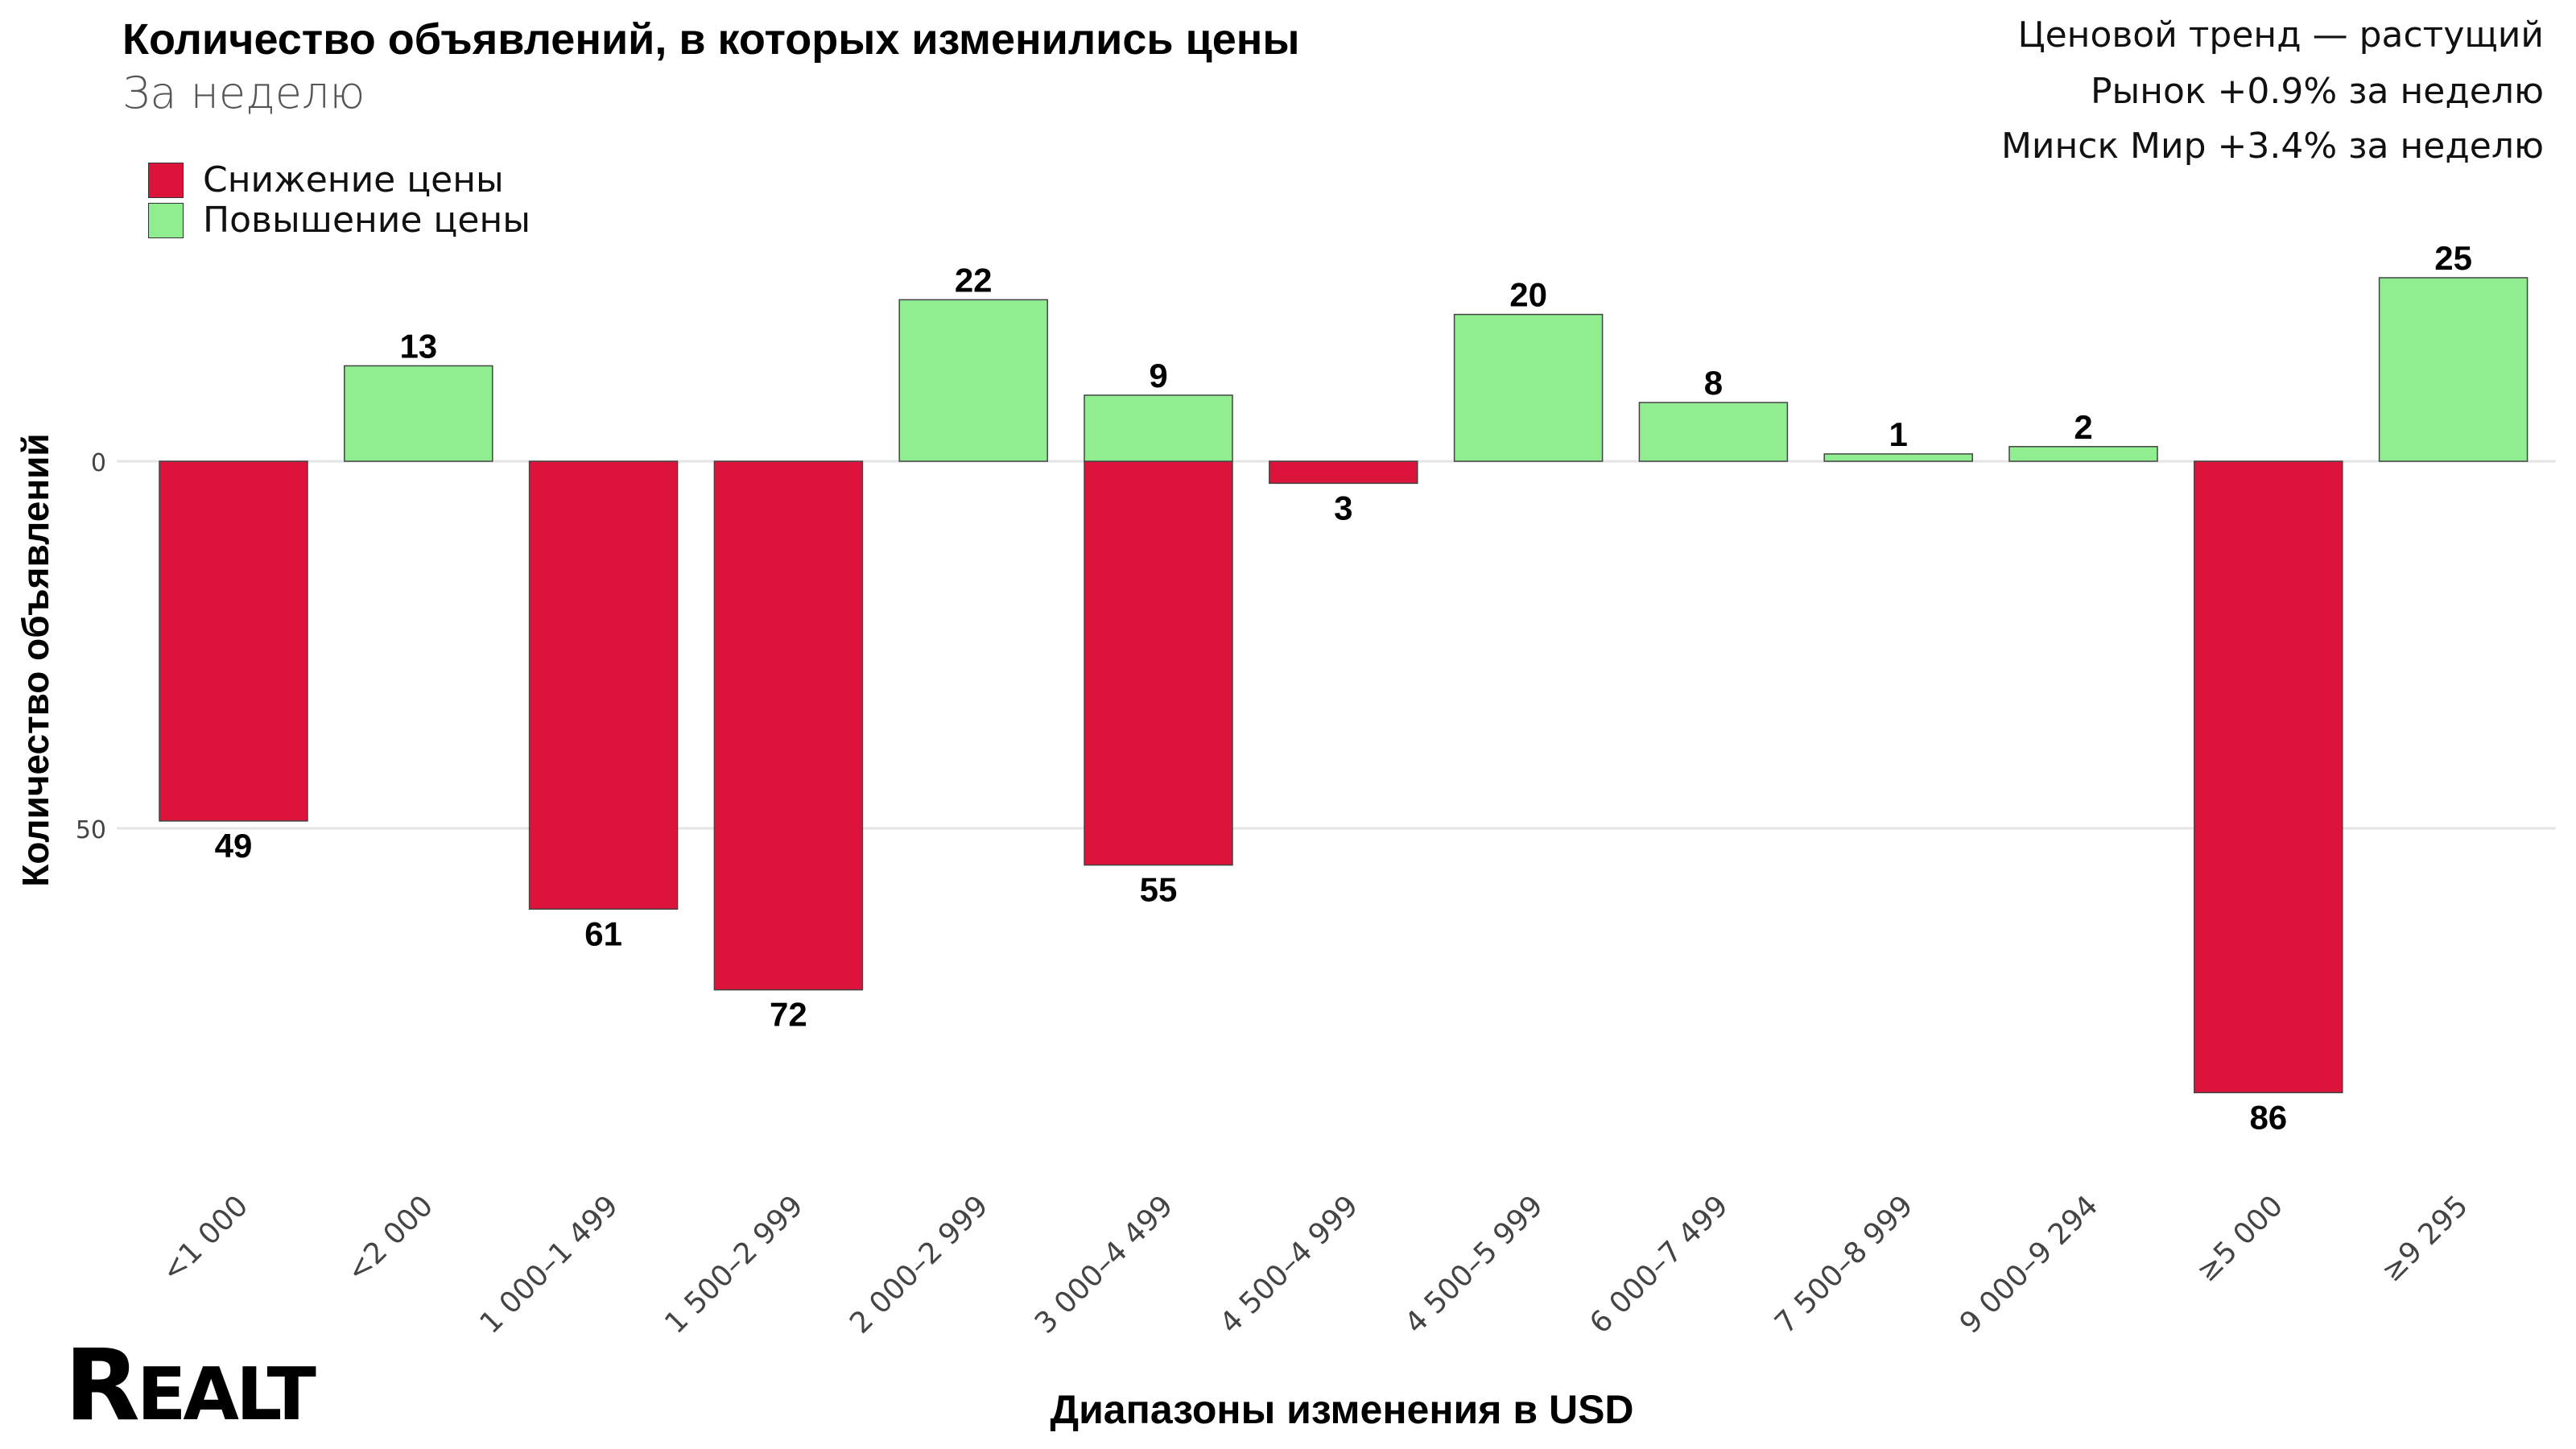  What do you see at coordinates (2083, 427) in the screenshot?
I see `data-label: 2` at bounding box center [2083, 427].